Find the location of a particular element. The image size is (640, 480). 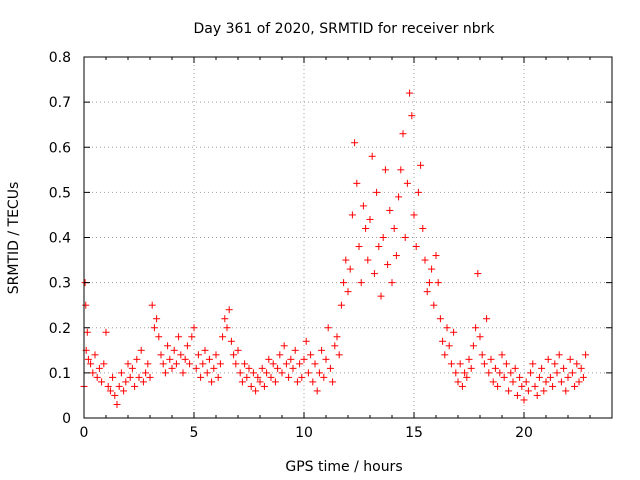

y-tick-label: 0 is located at coordinates (66, 419).